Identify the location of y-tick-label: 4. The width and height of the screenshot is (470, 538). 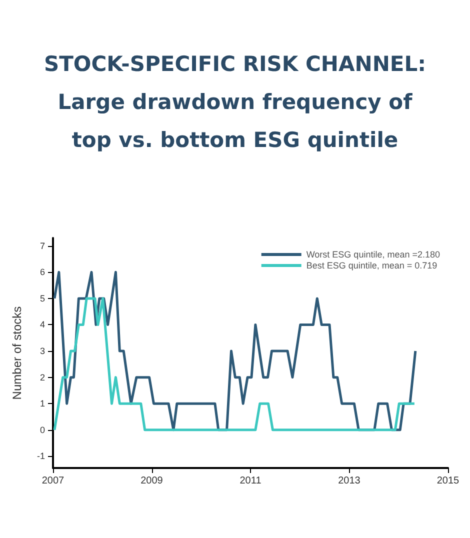
(42, 325).